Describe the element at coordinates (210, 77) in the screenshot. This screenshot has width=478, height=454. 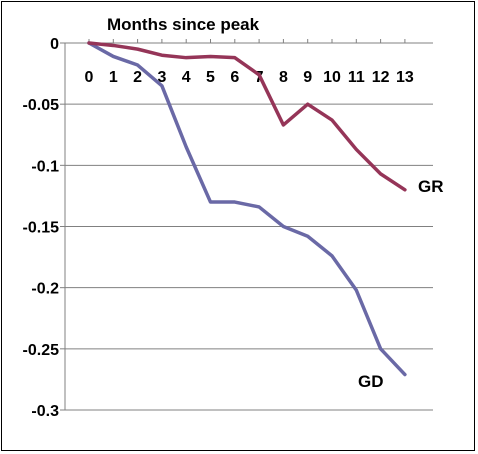
I see `x-tick-label: 5` at that location.